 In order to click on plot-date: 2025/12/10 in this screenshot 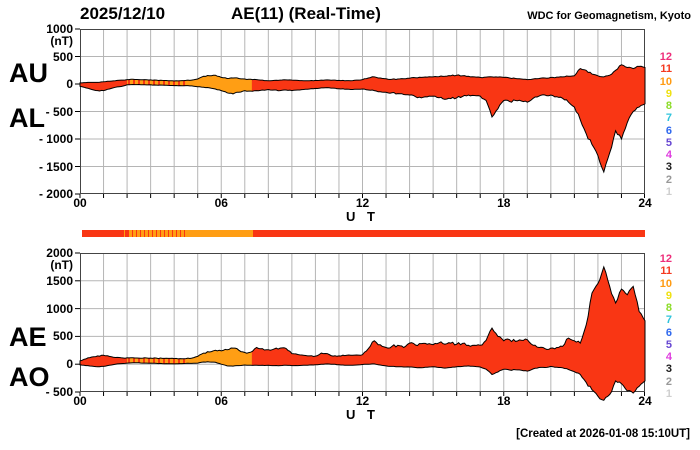, I will do `click(123, 13)`.